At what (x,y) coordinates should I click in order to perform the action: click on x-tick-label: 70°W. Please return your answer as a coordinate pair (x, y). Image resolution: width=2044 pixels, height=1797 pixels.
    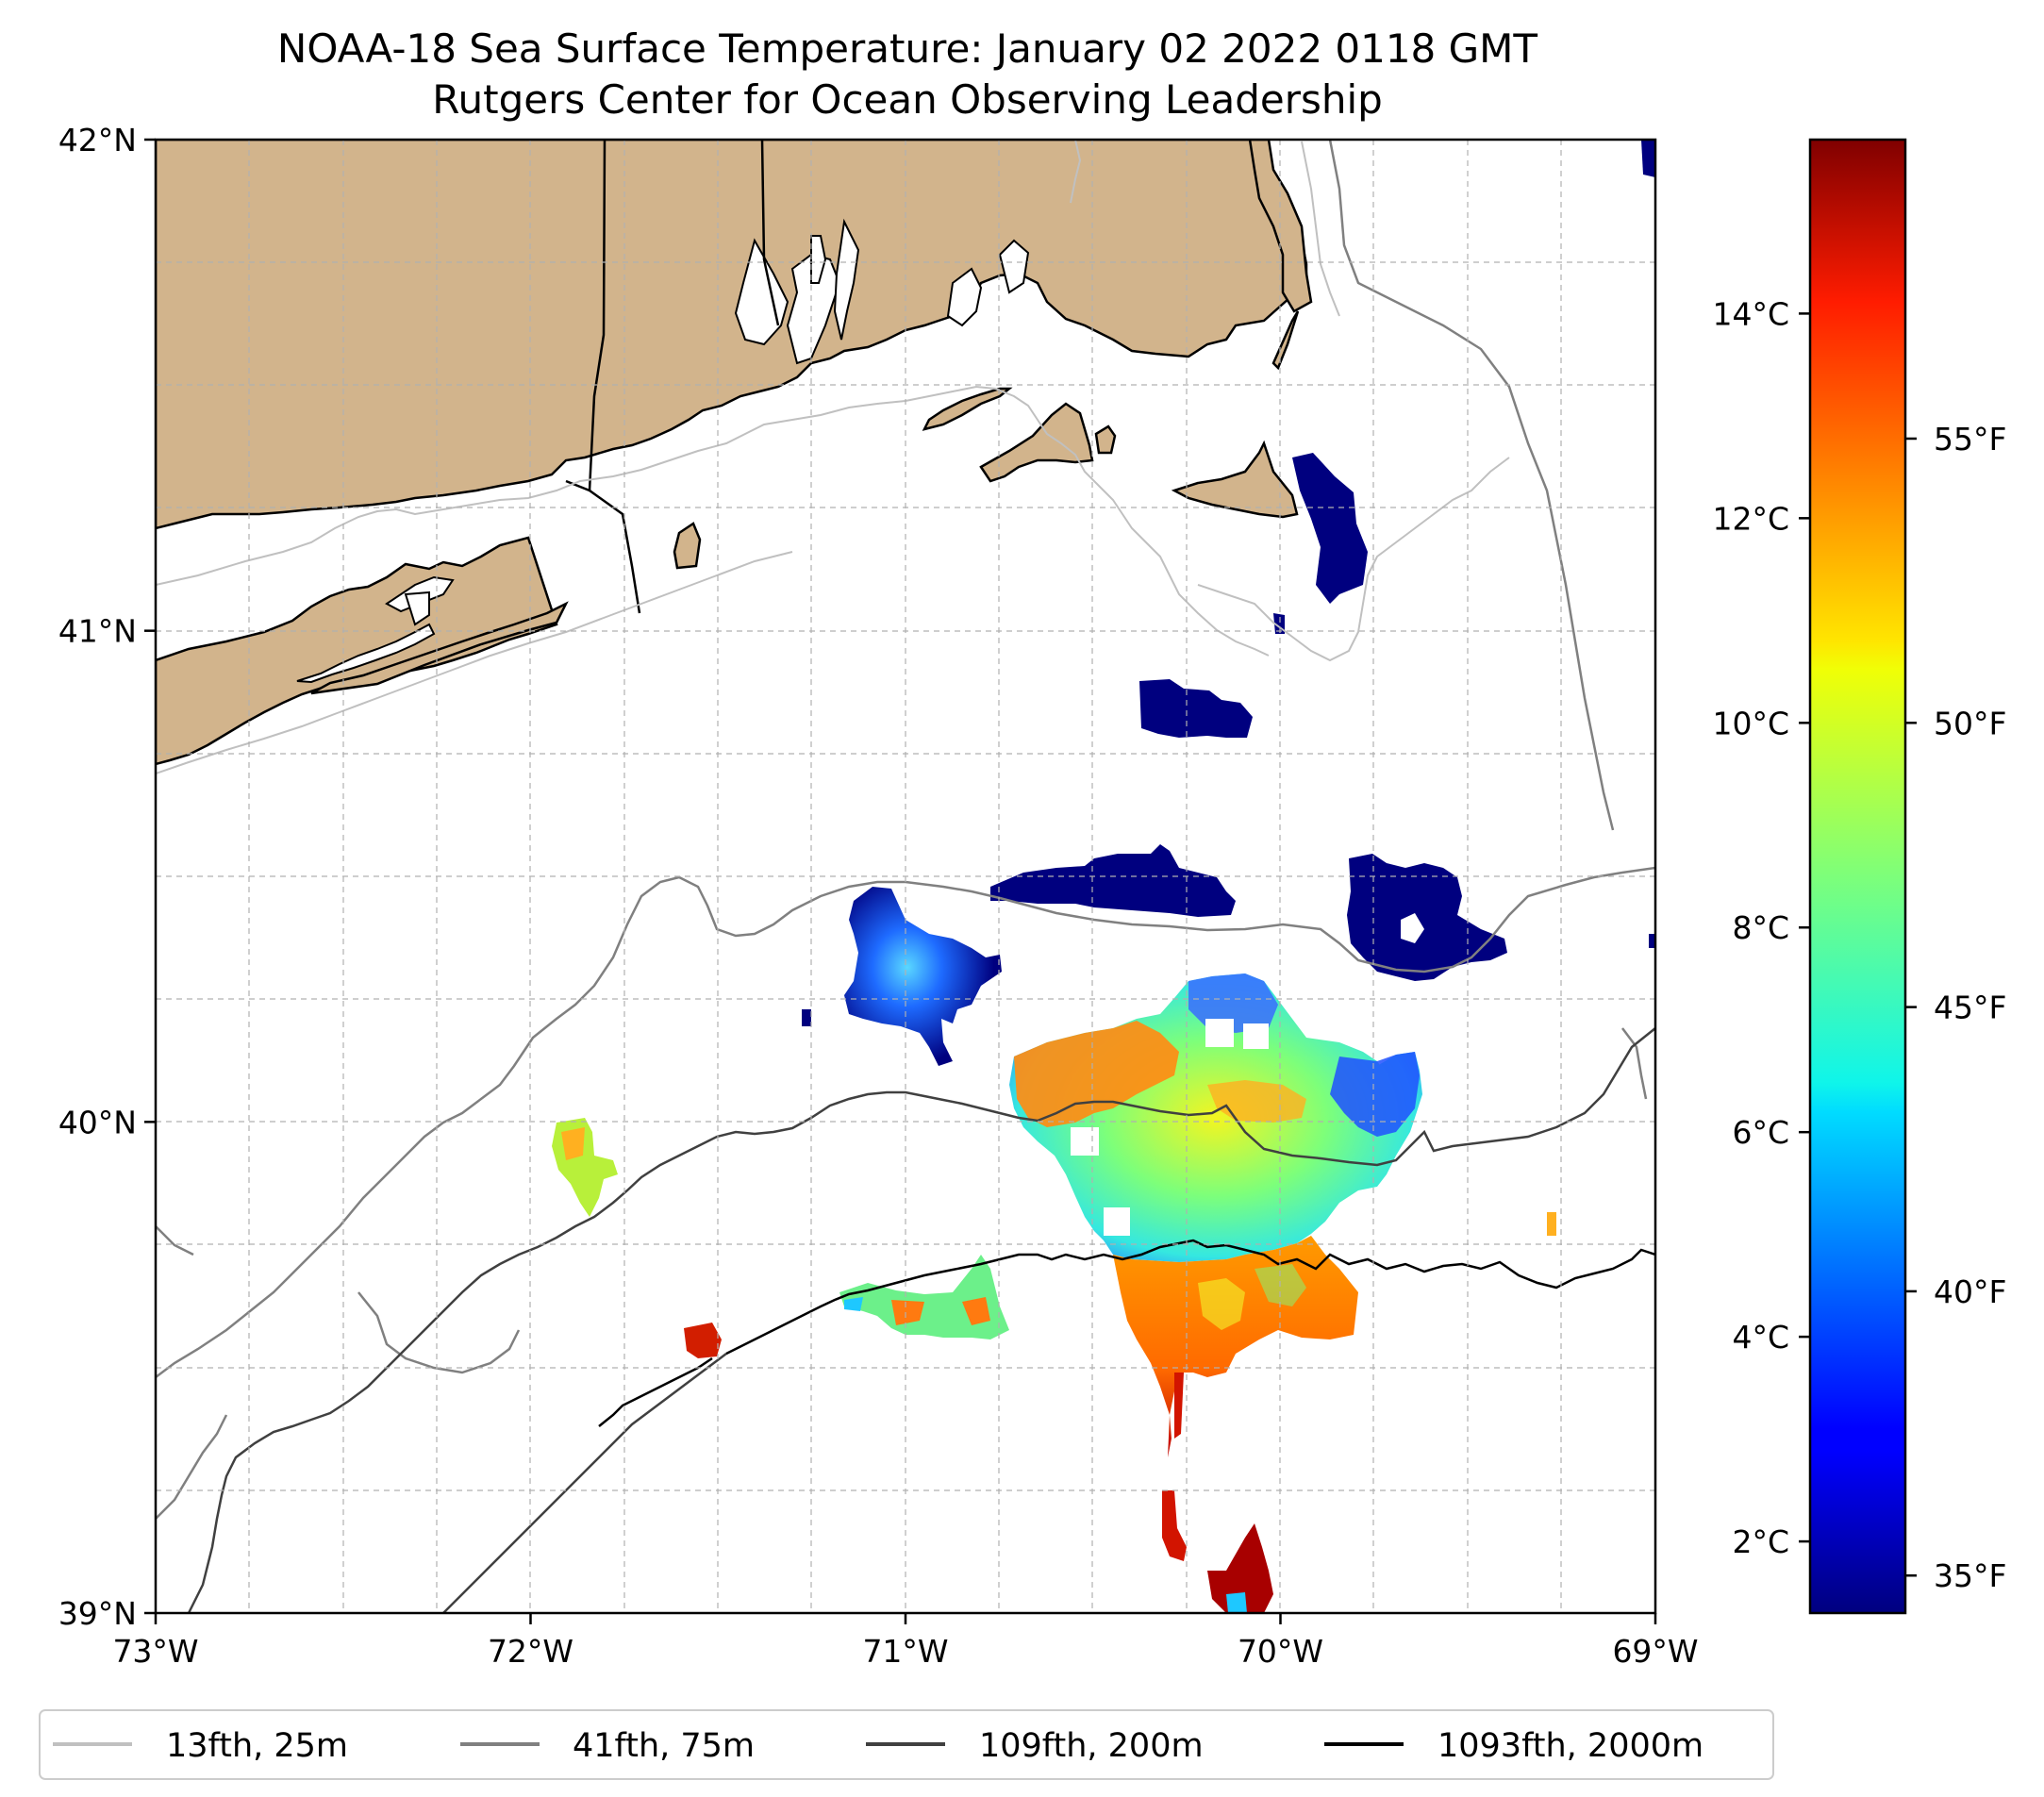
    Looking at the image, I should click on (1280, 1651).